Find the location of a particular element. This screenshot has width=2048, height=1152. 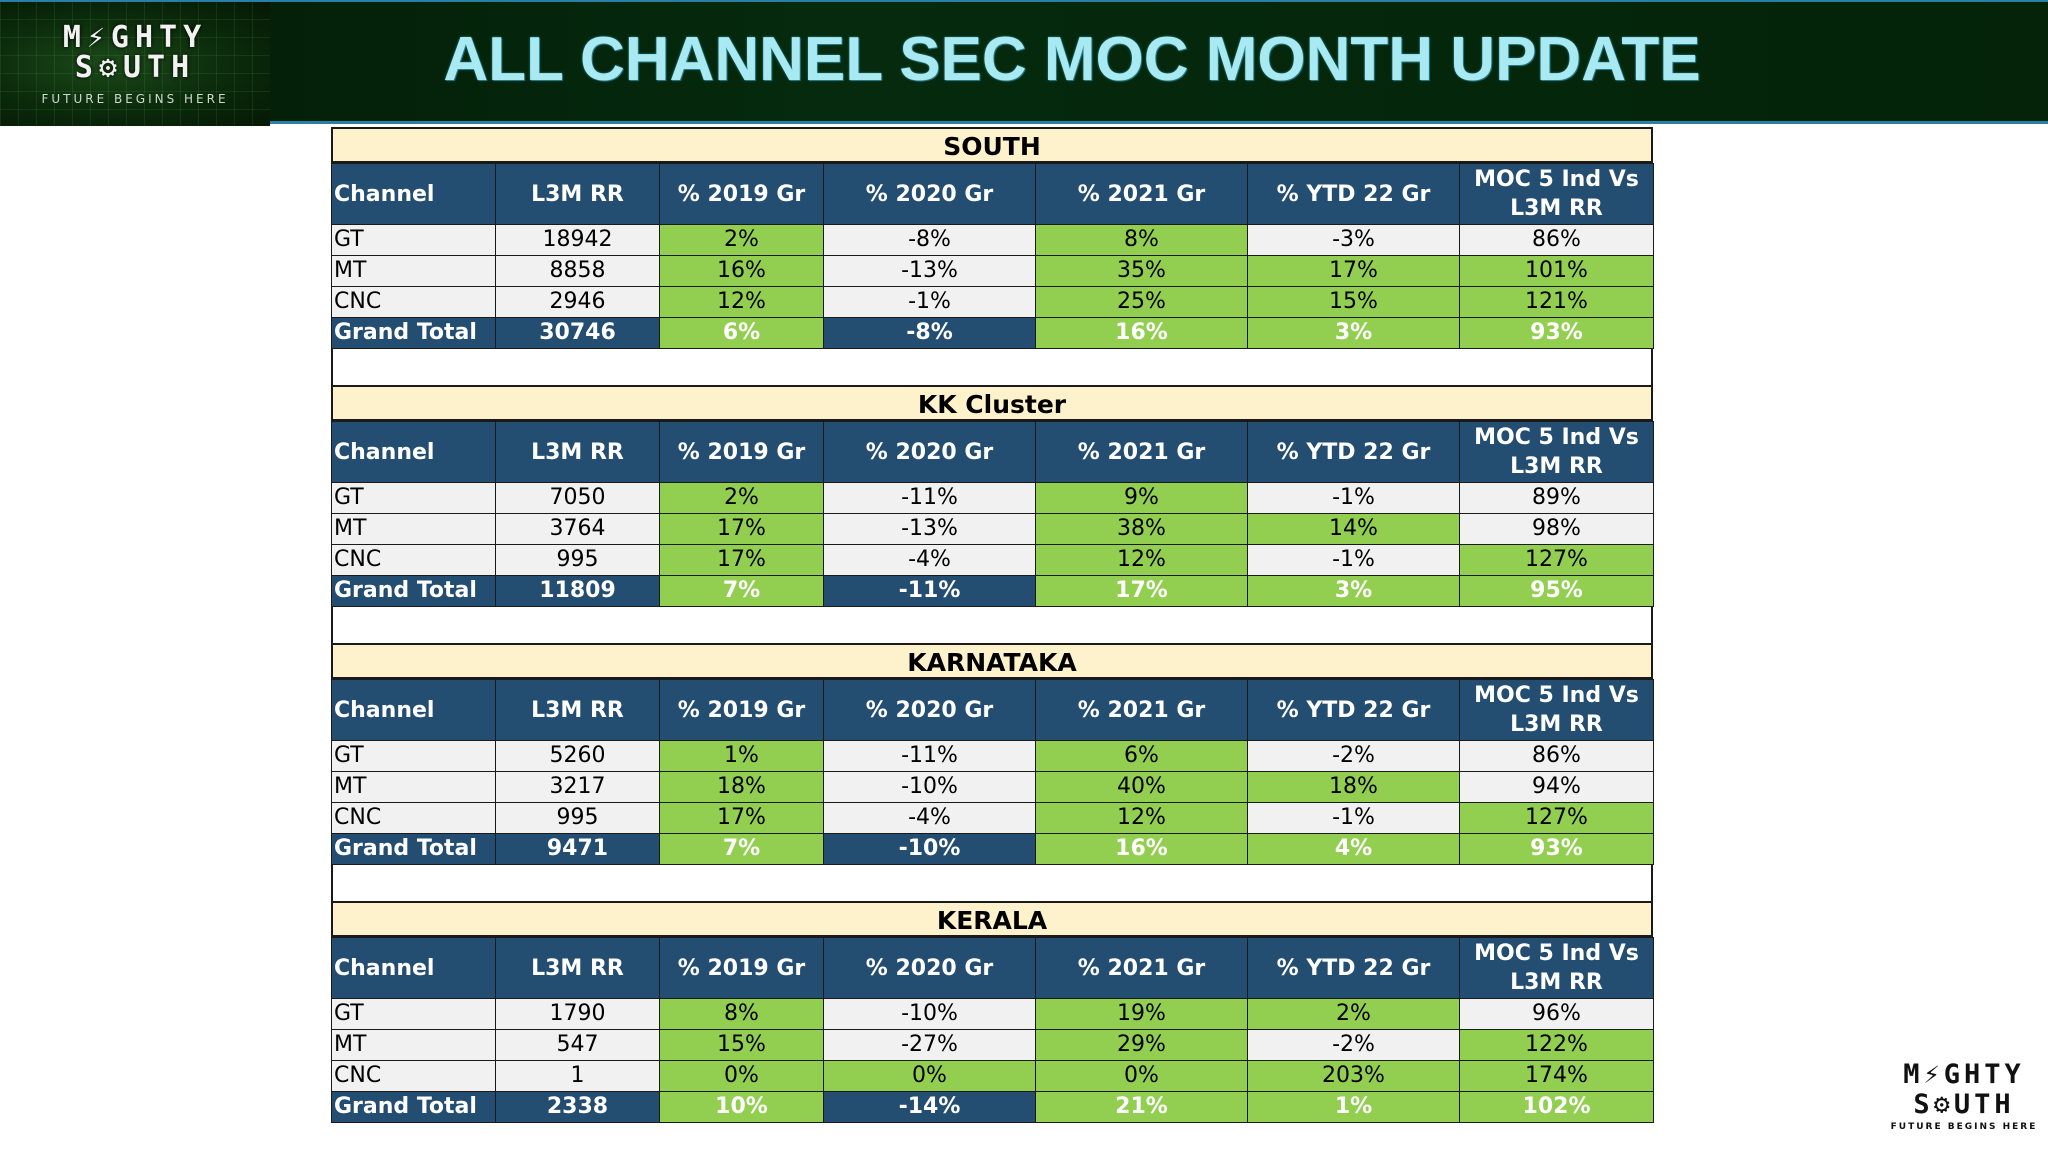

cell-l3m: 7050 is located at coordinates (577, 498).